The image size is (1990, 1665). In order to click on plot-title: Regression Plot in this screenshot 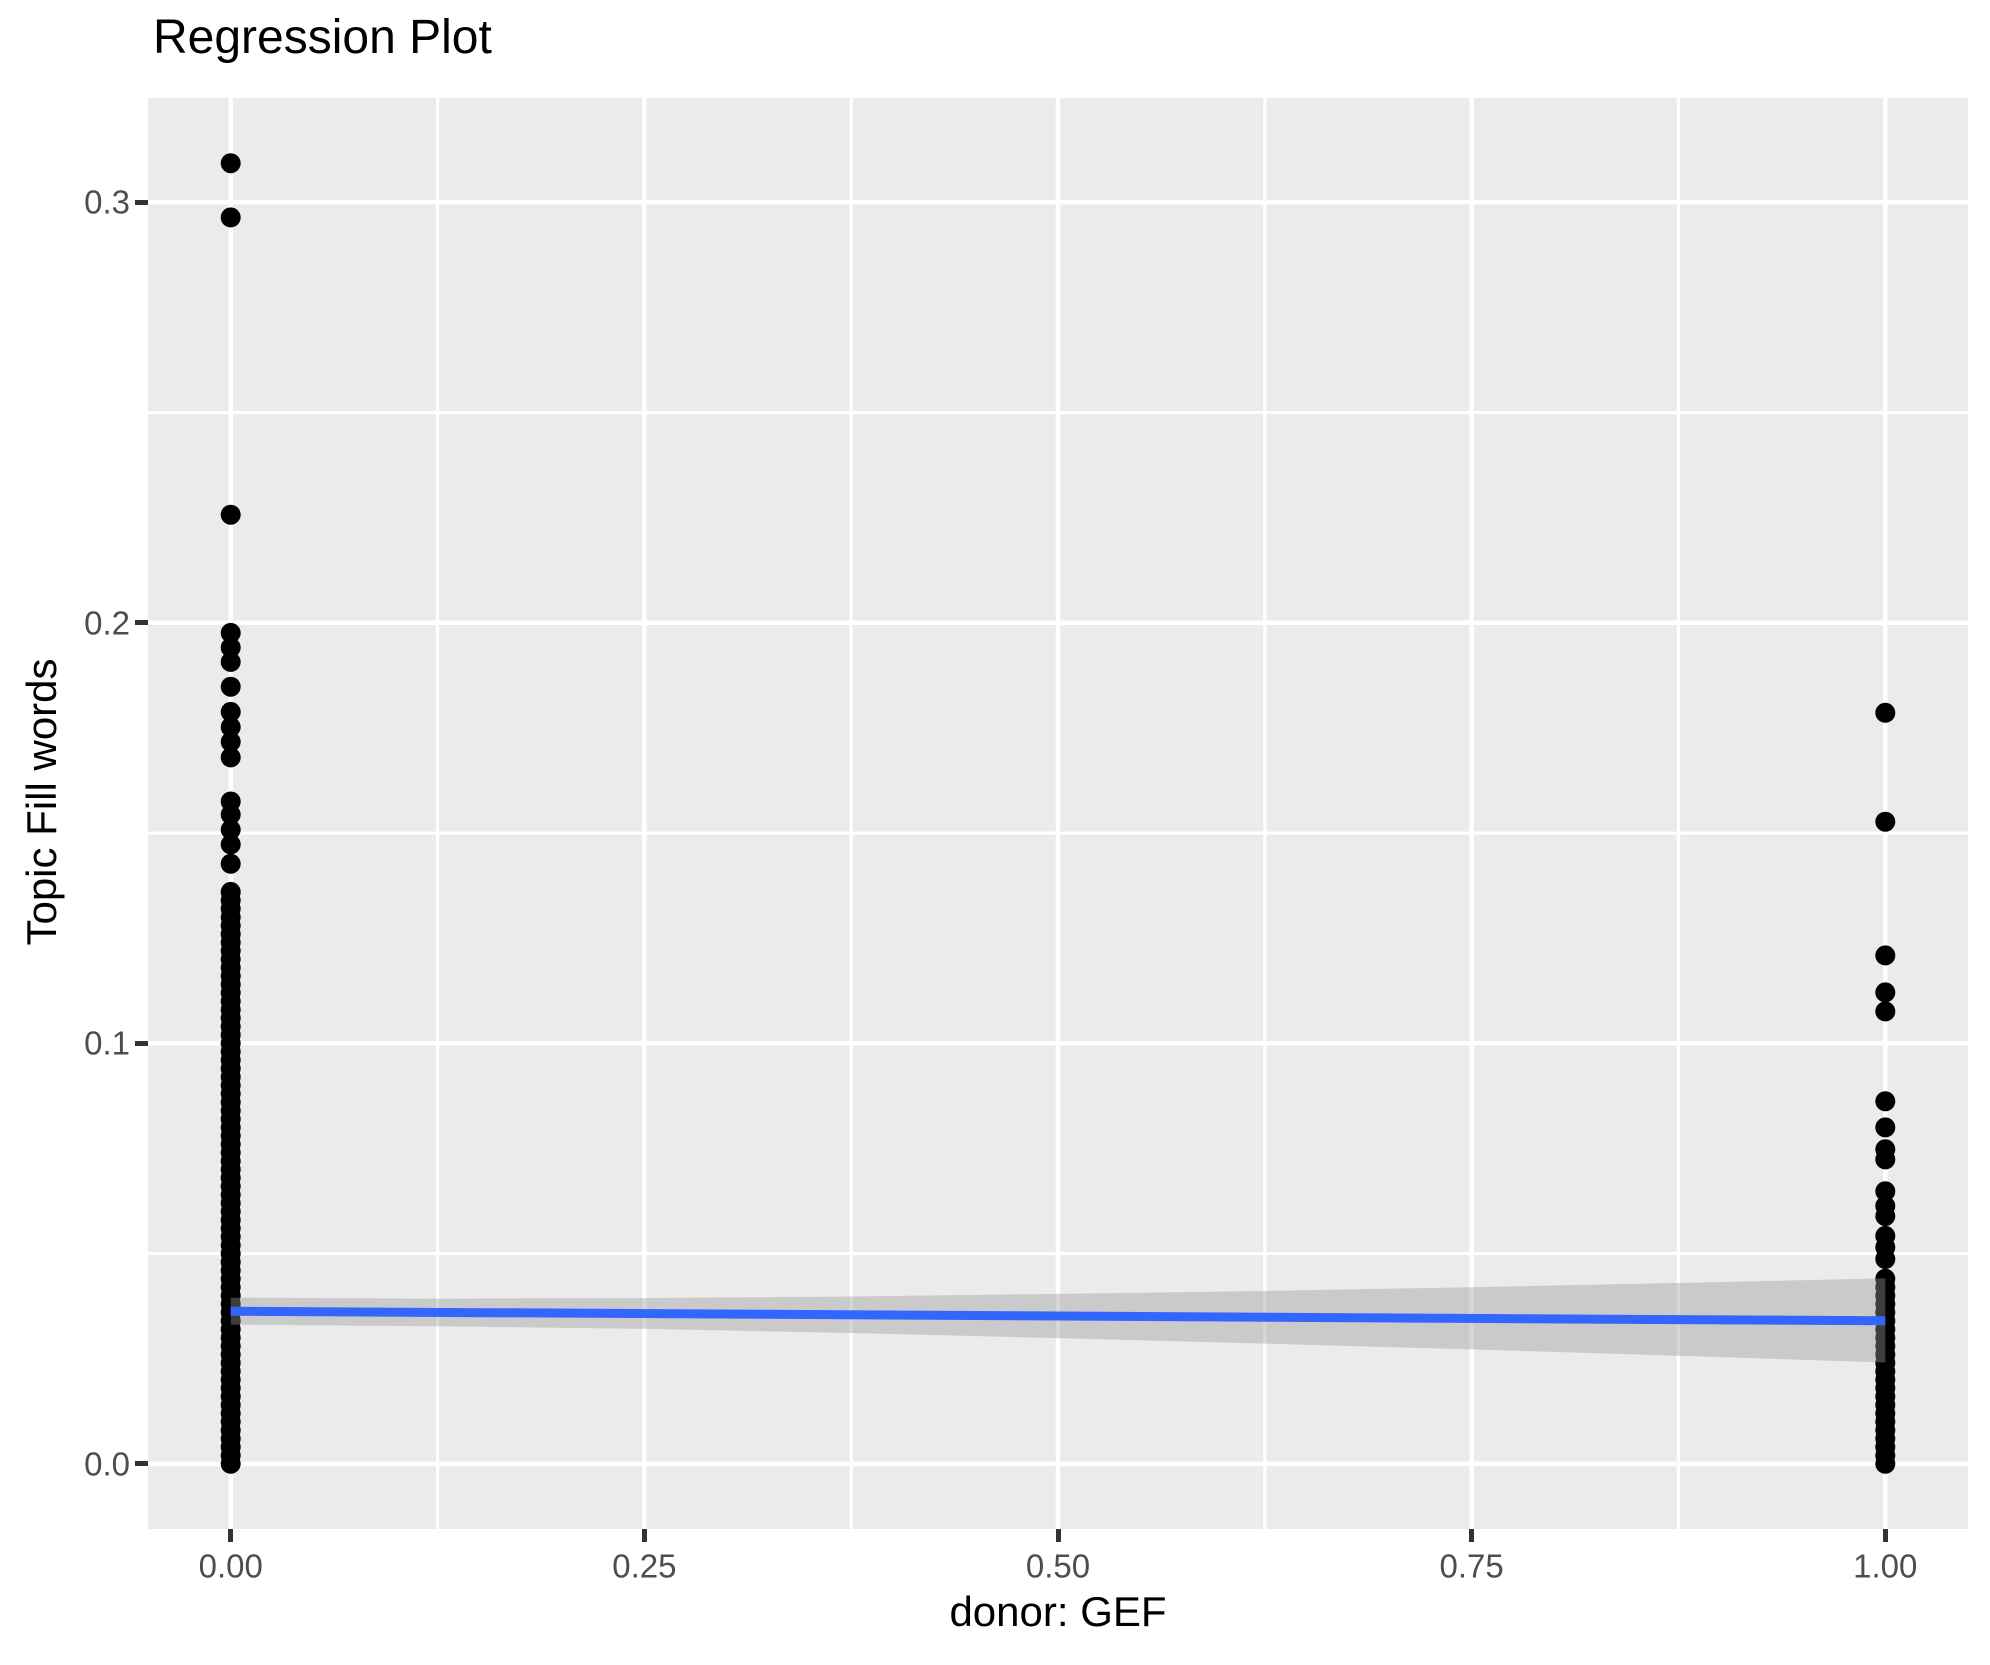, I will do `click(322, 37)`.